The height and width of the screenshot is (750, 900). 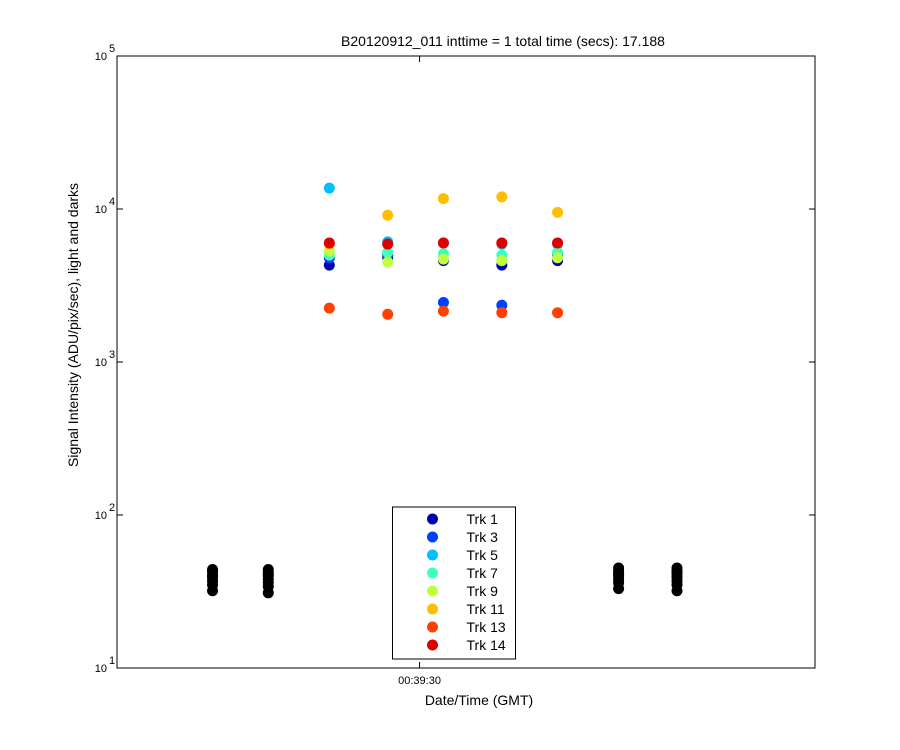 I want to click on x-axis-label: Date/Time (GMT), so click(x=479, y=700).